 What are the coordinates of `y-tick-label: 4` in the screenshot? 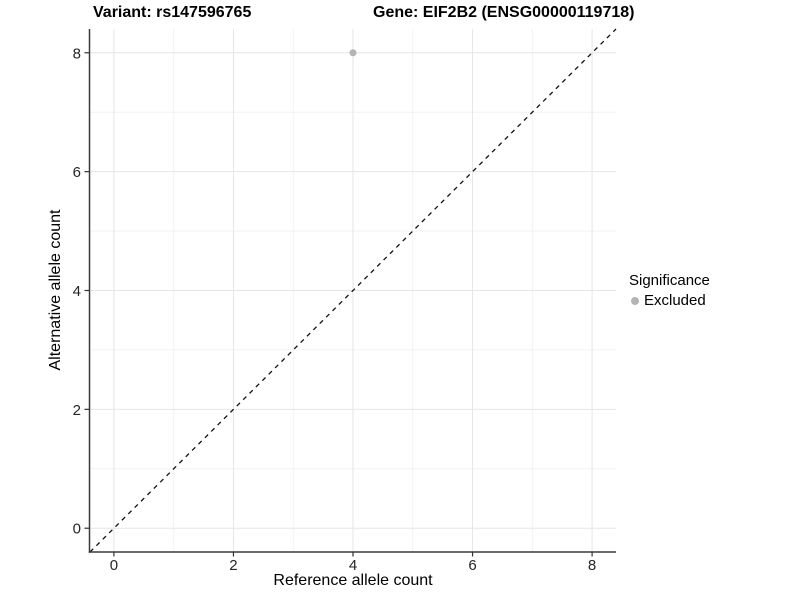 It's located at (77, 291).